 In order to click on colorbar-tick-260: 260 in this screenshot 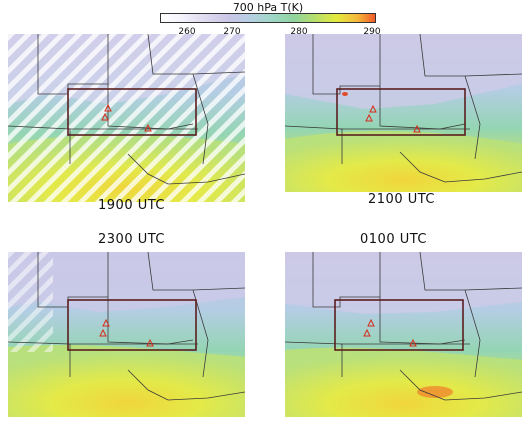, I will do `click(187, 32)`.